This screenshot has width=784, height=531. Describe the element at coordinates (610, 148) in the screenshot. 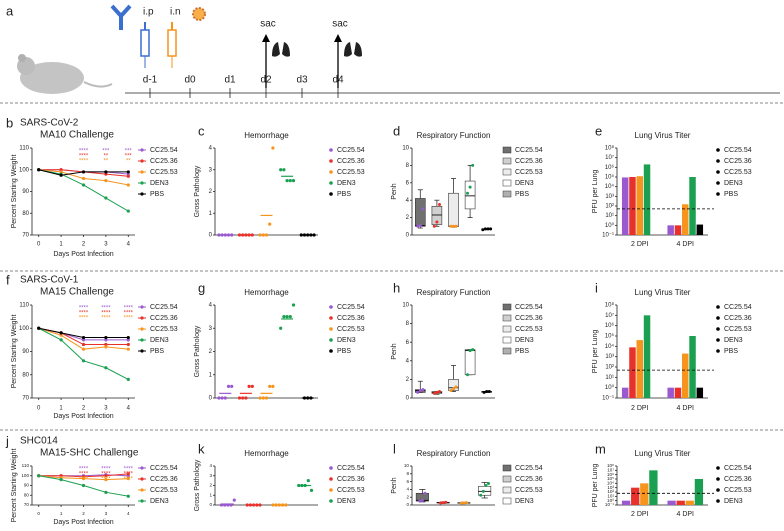

I see `y-tick-label: 10⁸` at that location.